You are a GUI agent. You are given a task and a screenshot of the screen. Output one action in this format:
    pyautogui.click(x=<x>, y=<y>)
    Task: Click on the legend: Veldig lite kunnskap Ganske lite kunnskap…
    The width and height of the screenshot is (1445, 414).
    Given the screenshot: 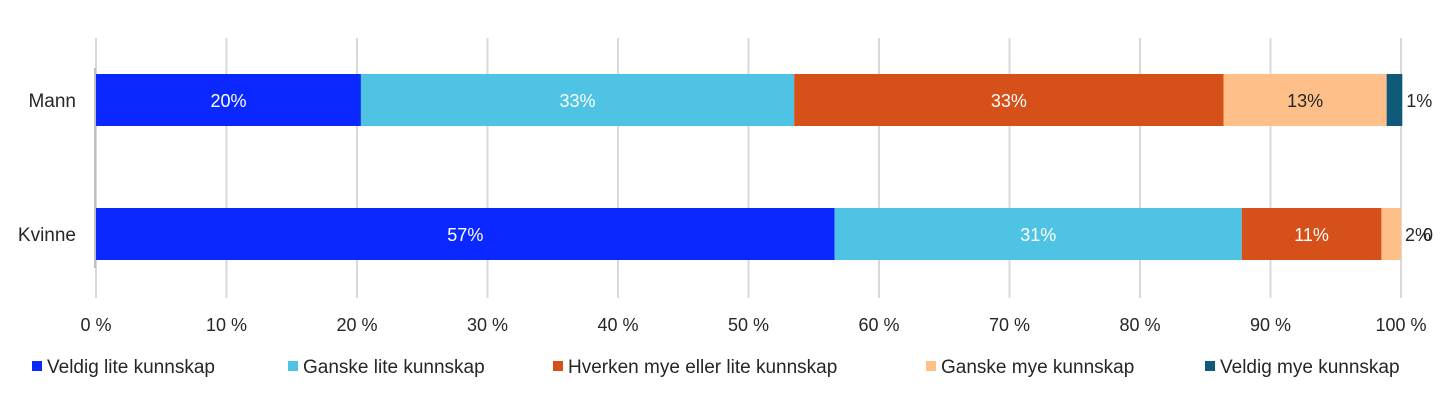 What is the action you would take?
    pyautogui.click(x=716, y=367)
    